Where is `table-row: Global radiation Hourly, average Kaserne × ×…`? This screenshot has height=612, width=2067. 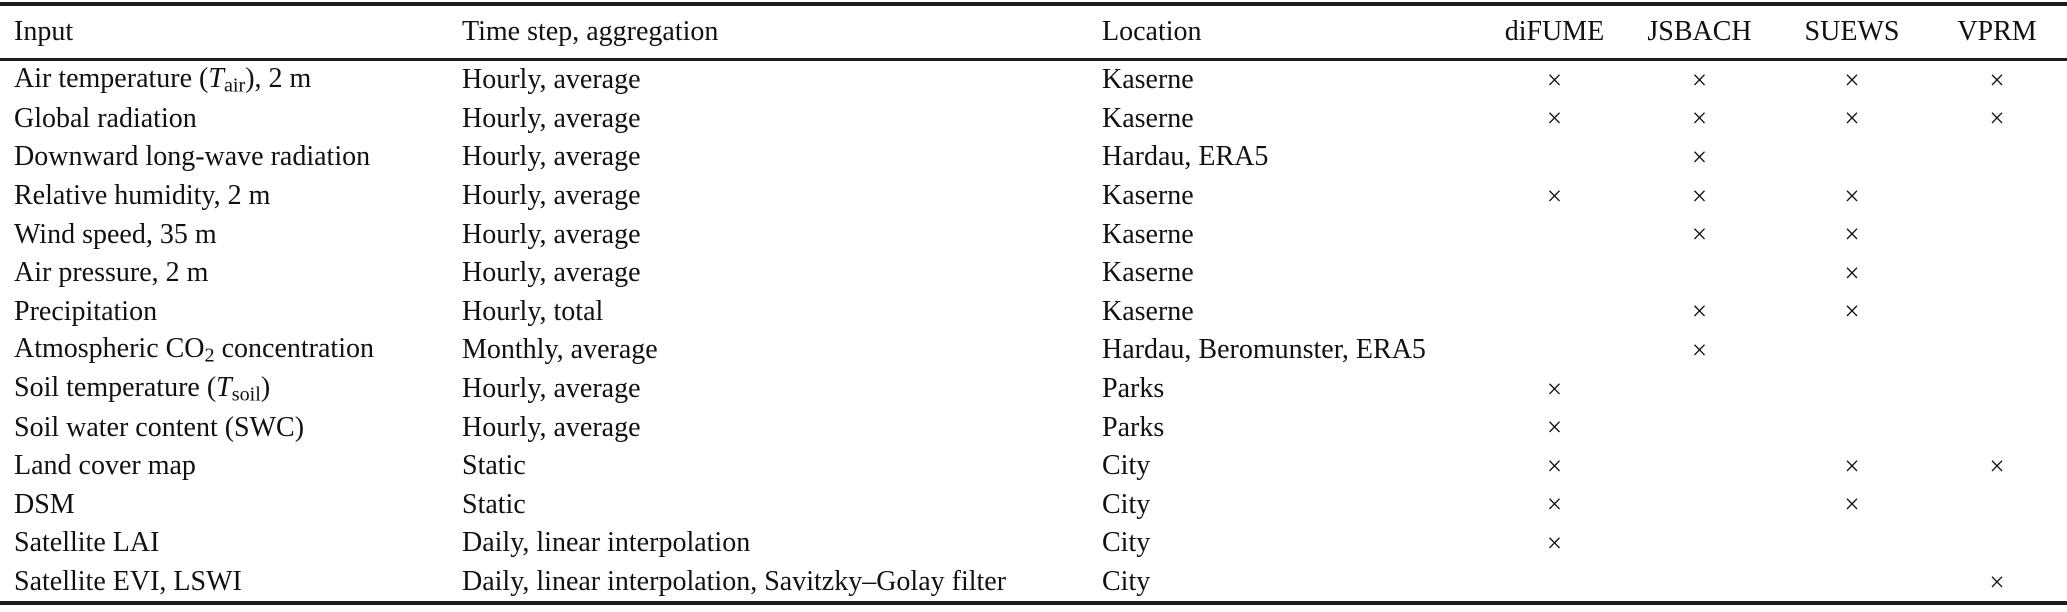 table-row: Global radiation Hourly, average Kaserne × ×… is located at coordinates (1033, 119).